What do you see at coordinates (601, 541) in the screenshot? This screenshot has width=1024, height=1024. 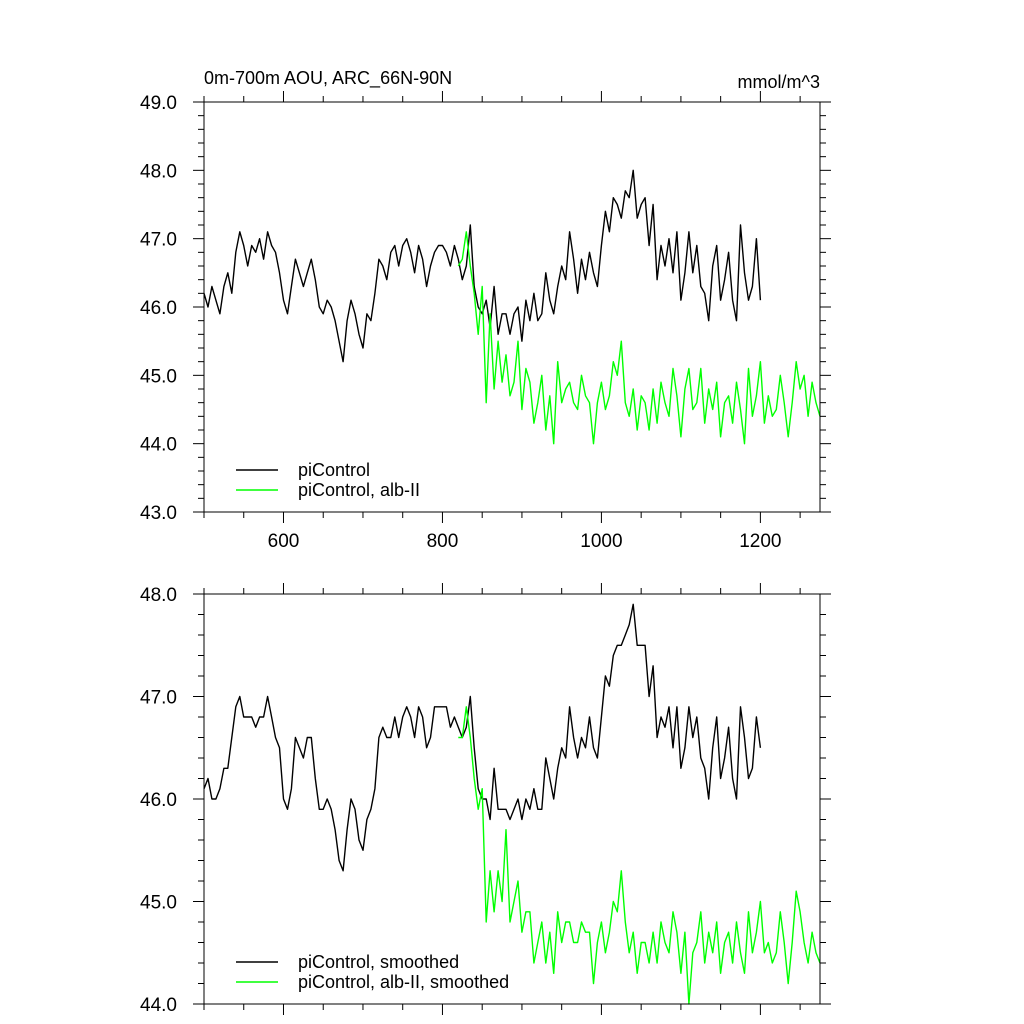 I see `top-x-tick-label: 1000` at bounding box center [601, 541].